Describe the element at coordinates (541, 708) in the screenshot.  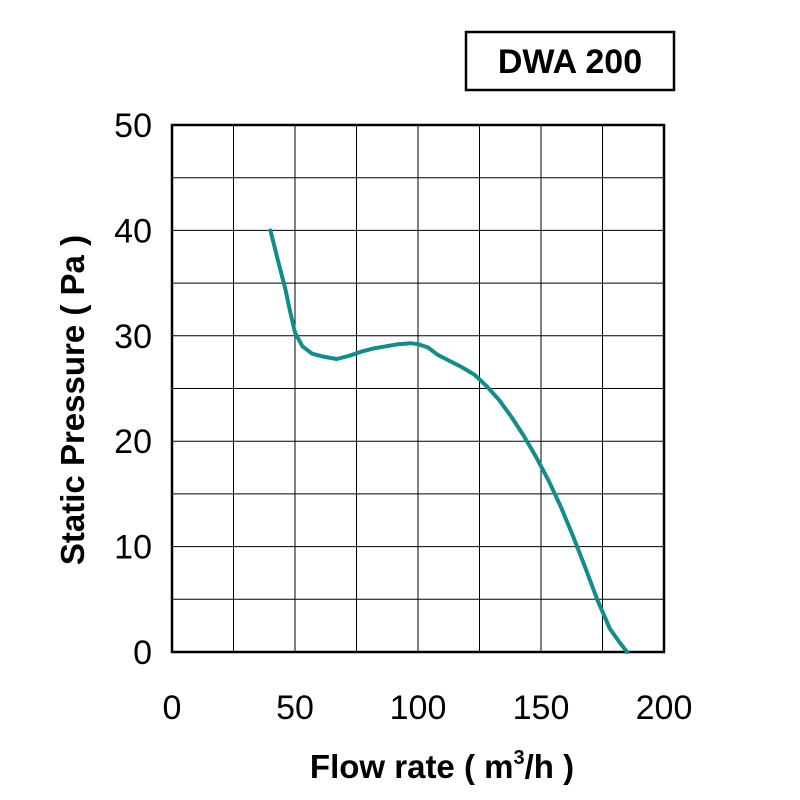
I see `x-tick-label: 150` at that location.